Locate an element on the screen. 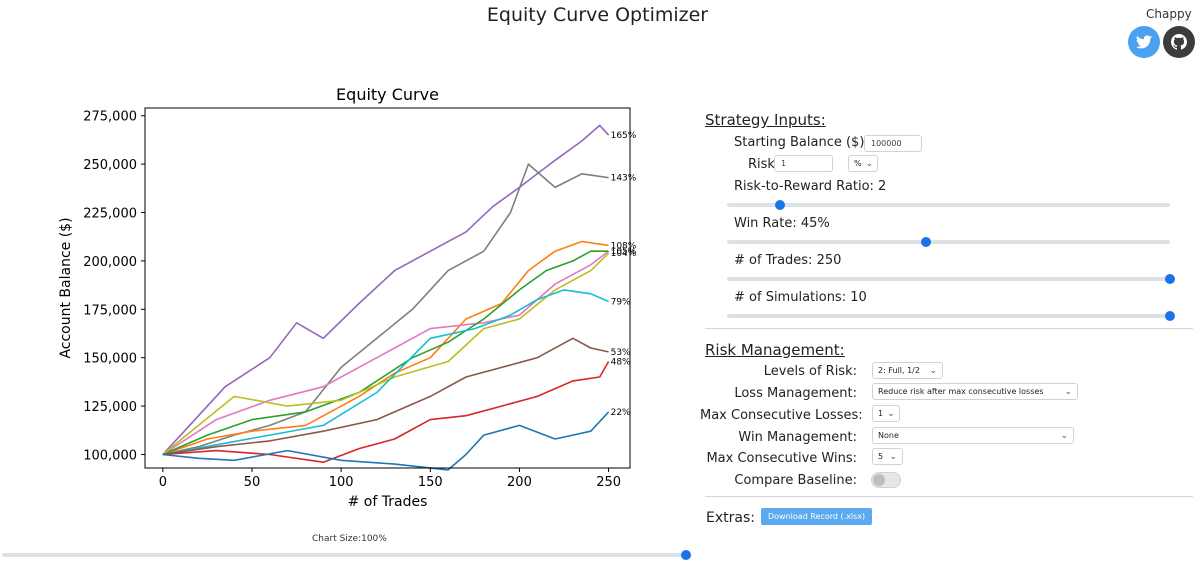 The width and height of the screenshot is (1200, 568). starting-balance-label: Starting Balance ($): is located at coordinates (801, 142).